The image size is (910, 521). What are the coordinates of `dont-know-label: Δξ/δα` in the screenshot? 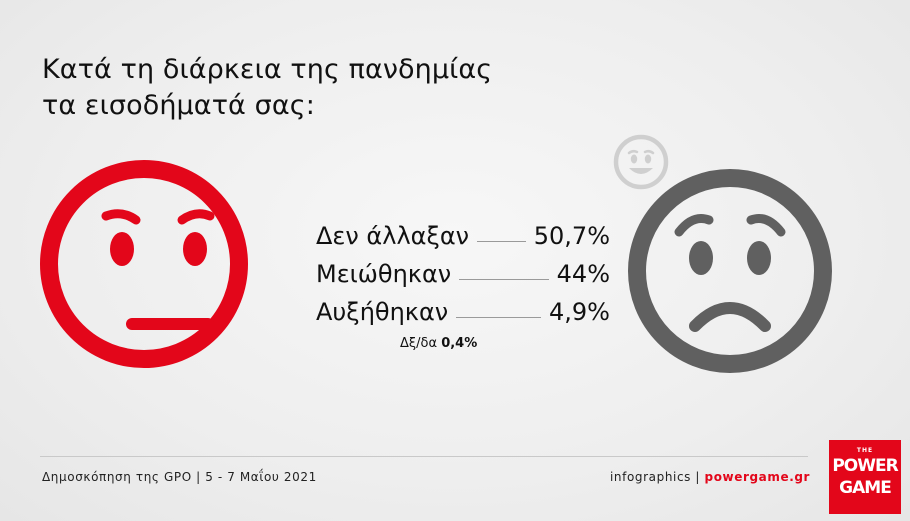 It's located at (419, 343).